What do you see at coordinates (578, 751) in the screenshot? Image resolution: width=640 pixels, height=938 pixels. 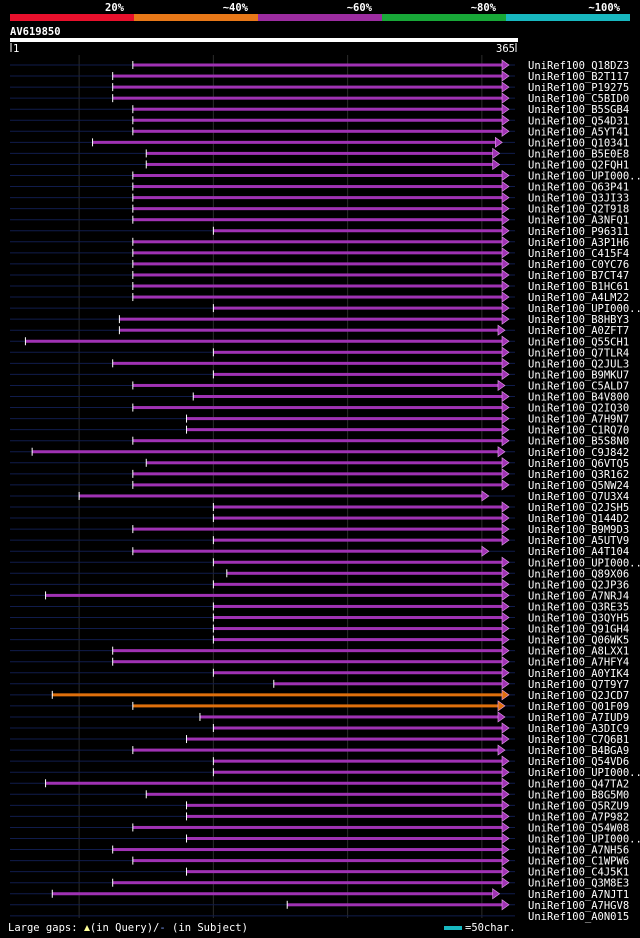 I see `hit-label: UniRef100_B4BGA9` at bounding box center [578, 751].